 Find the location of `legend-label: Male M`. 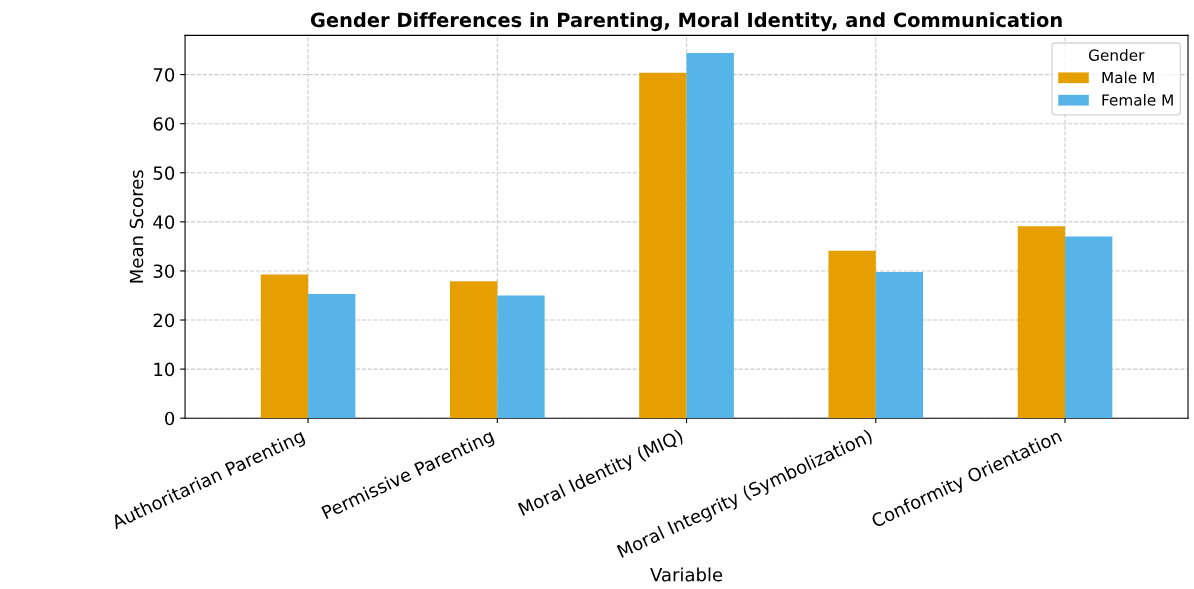

legend-label: Male M is located at coordinates (1128, 77).